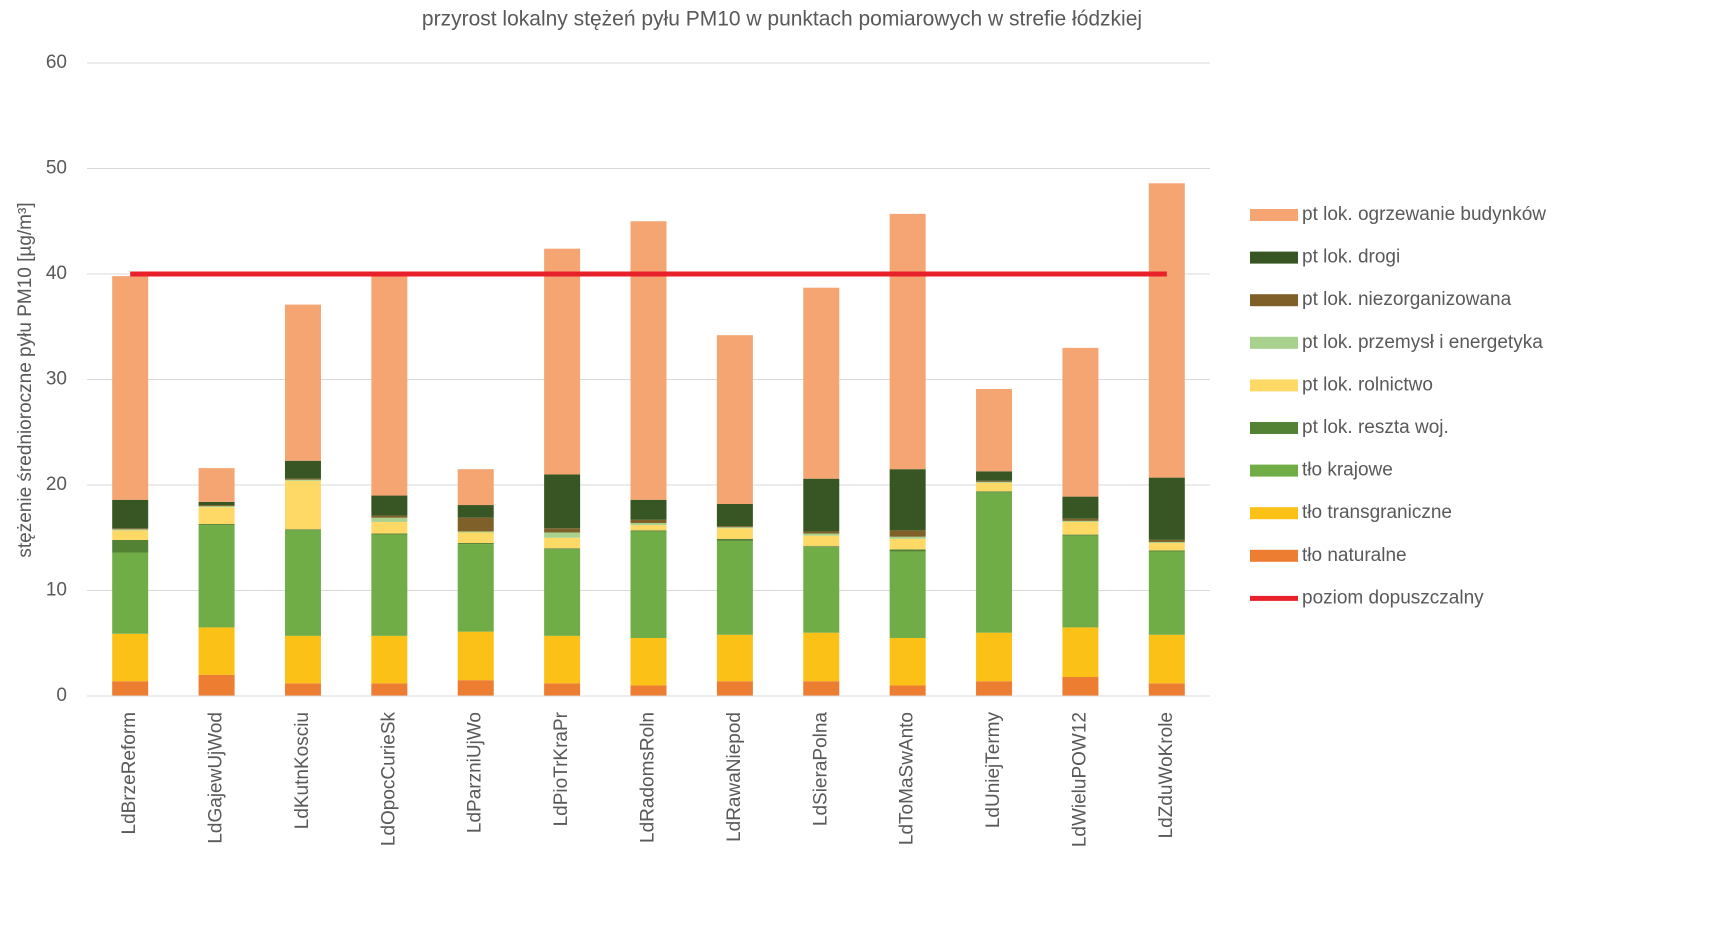 The width and height of the screenshot is (1728, 939). Describe the element at coordinates (907, 778) in the screenshot. I see `x-tick-label: LdToMaSwAnto` at that location.